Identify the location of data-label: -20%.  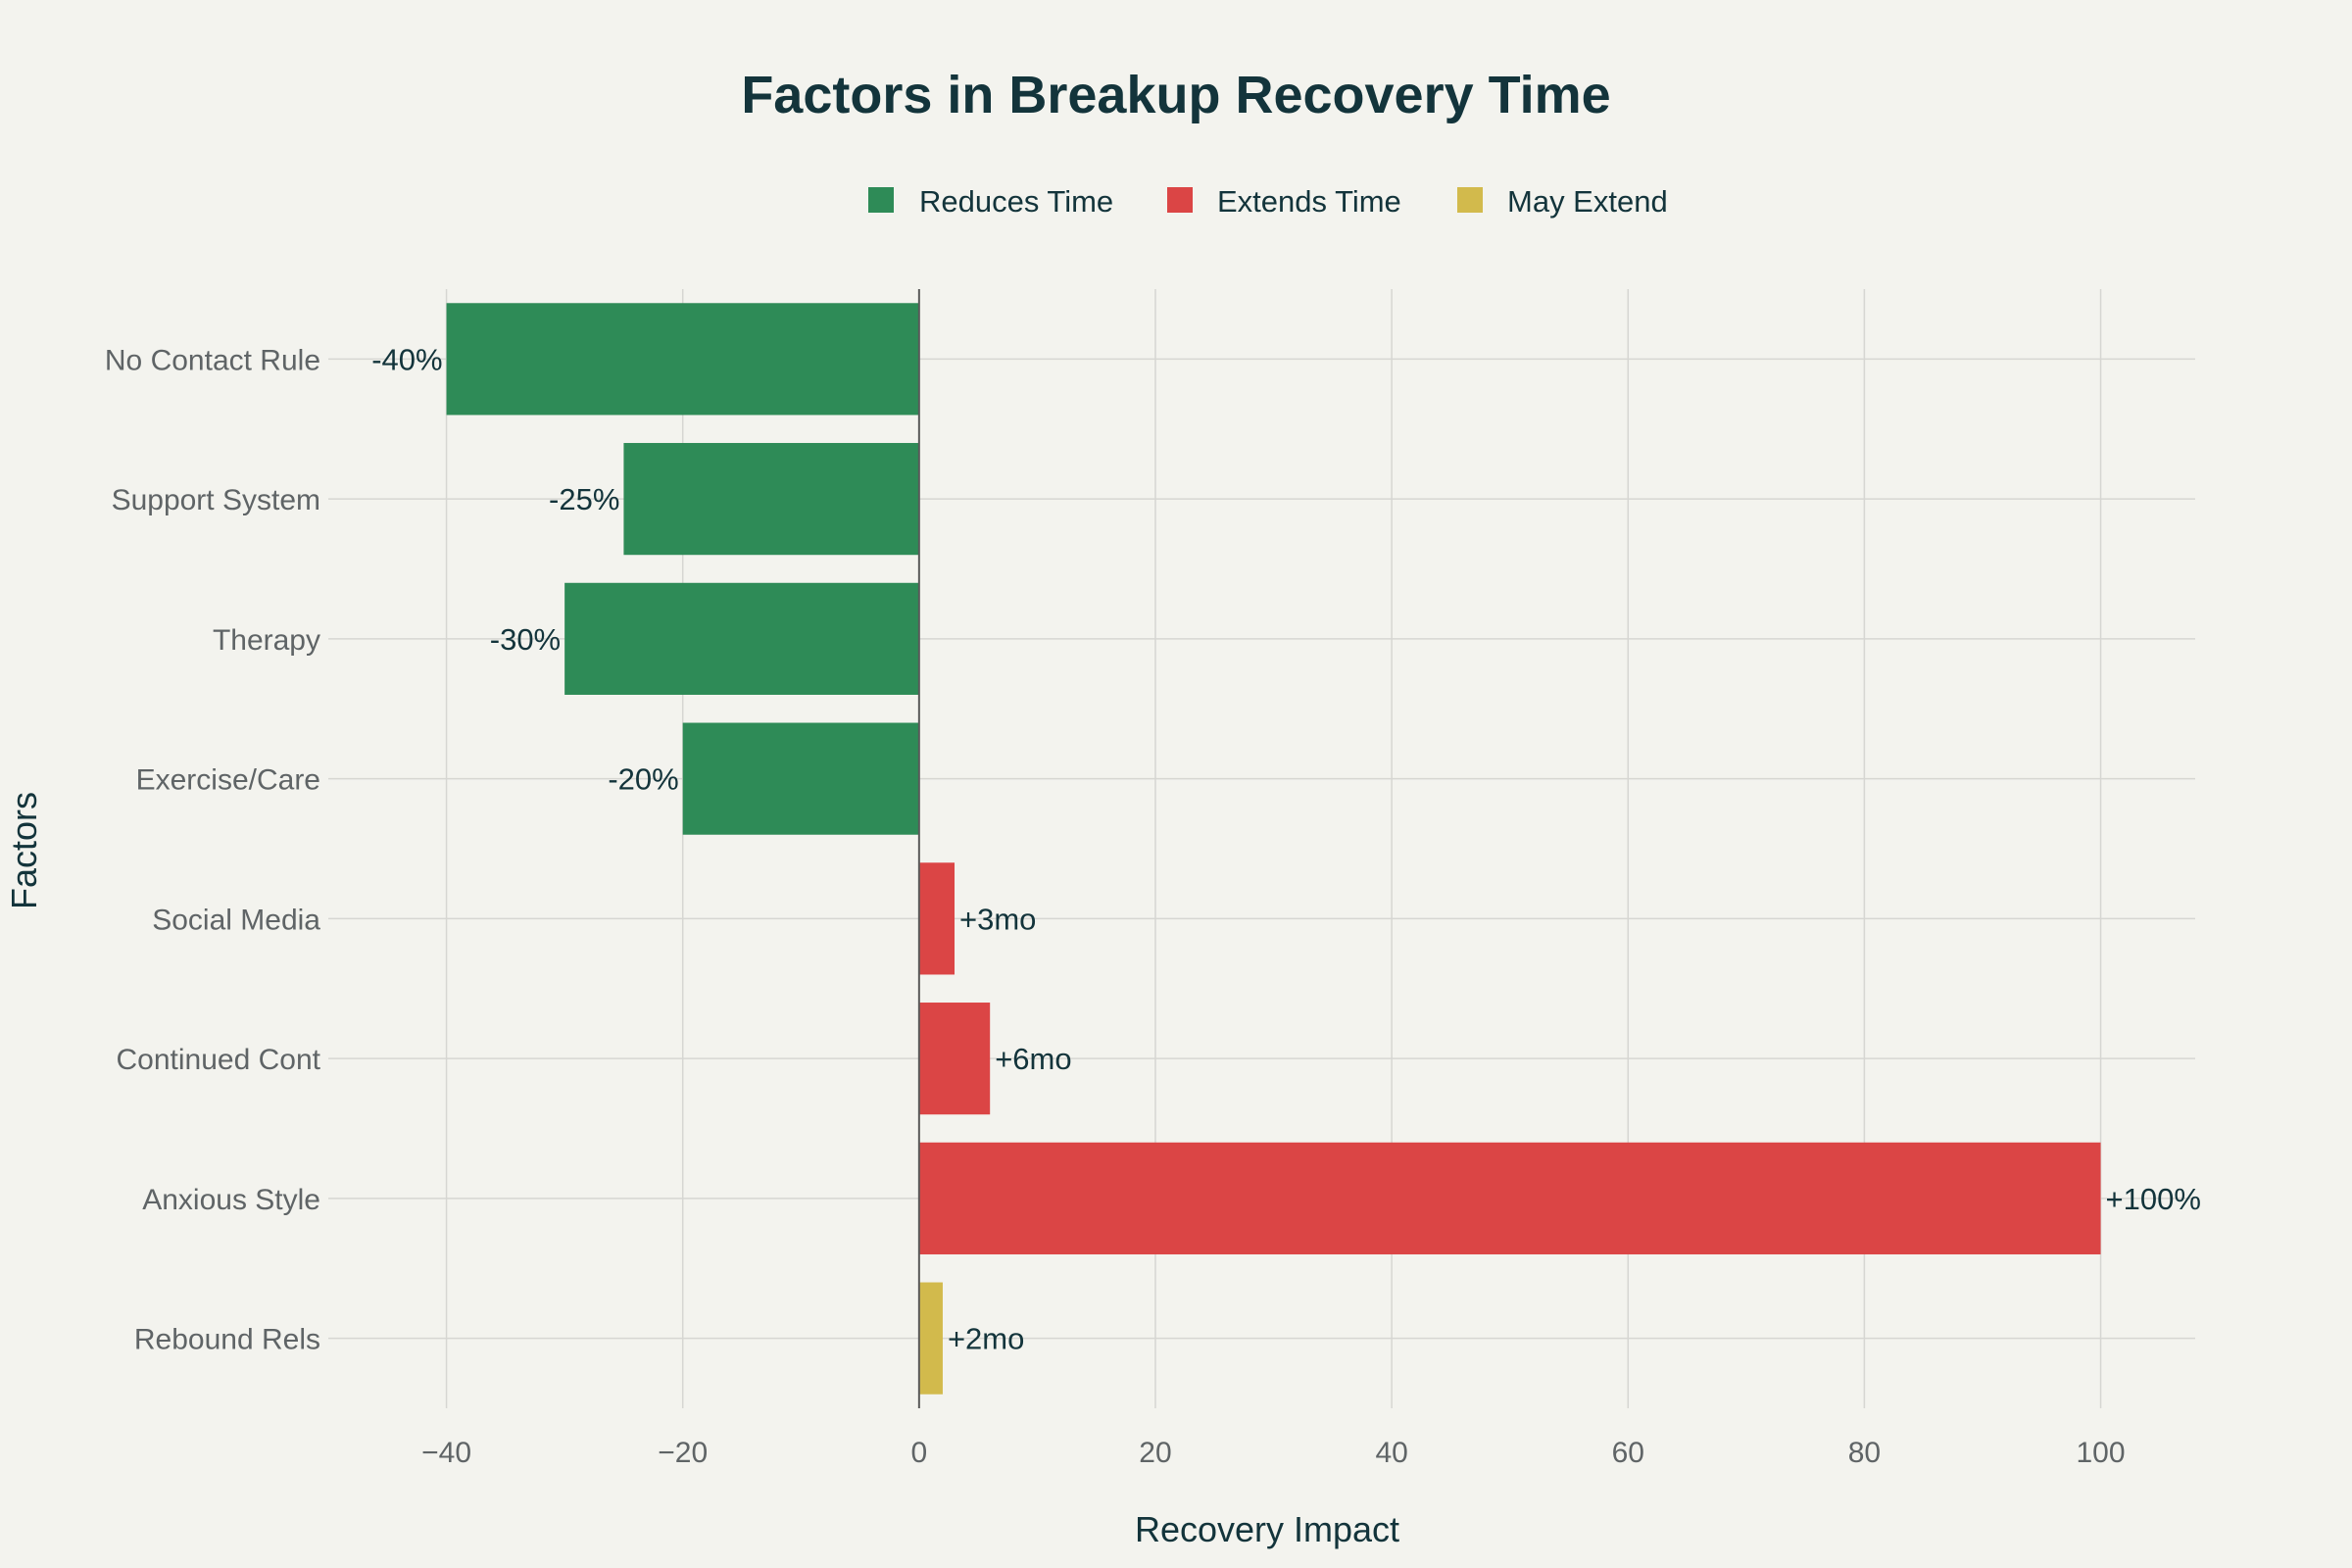
(643, 779).